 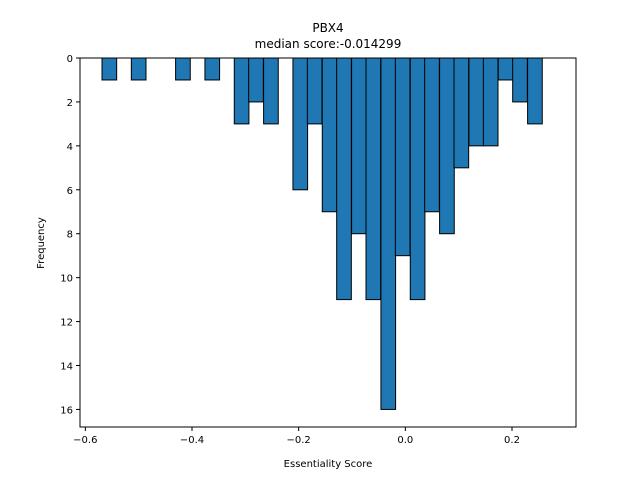 I want to click on y-tick-label: 12, so click(x=66, y=323).